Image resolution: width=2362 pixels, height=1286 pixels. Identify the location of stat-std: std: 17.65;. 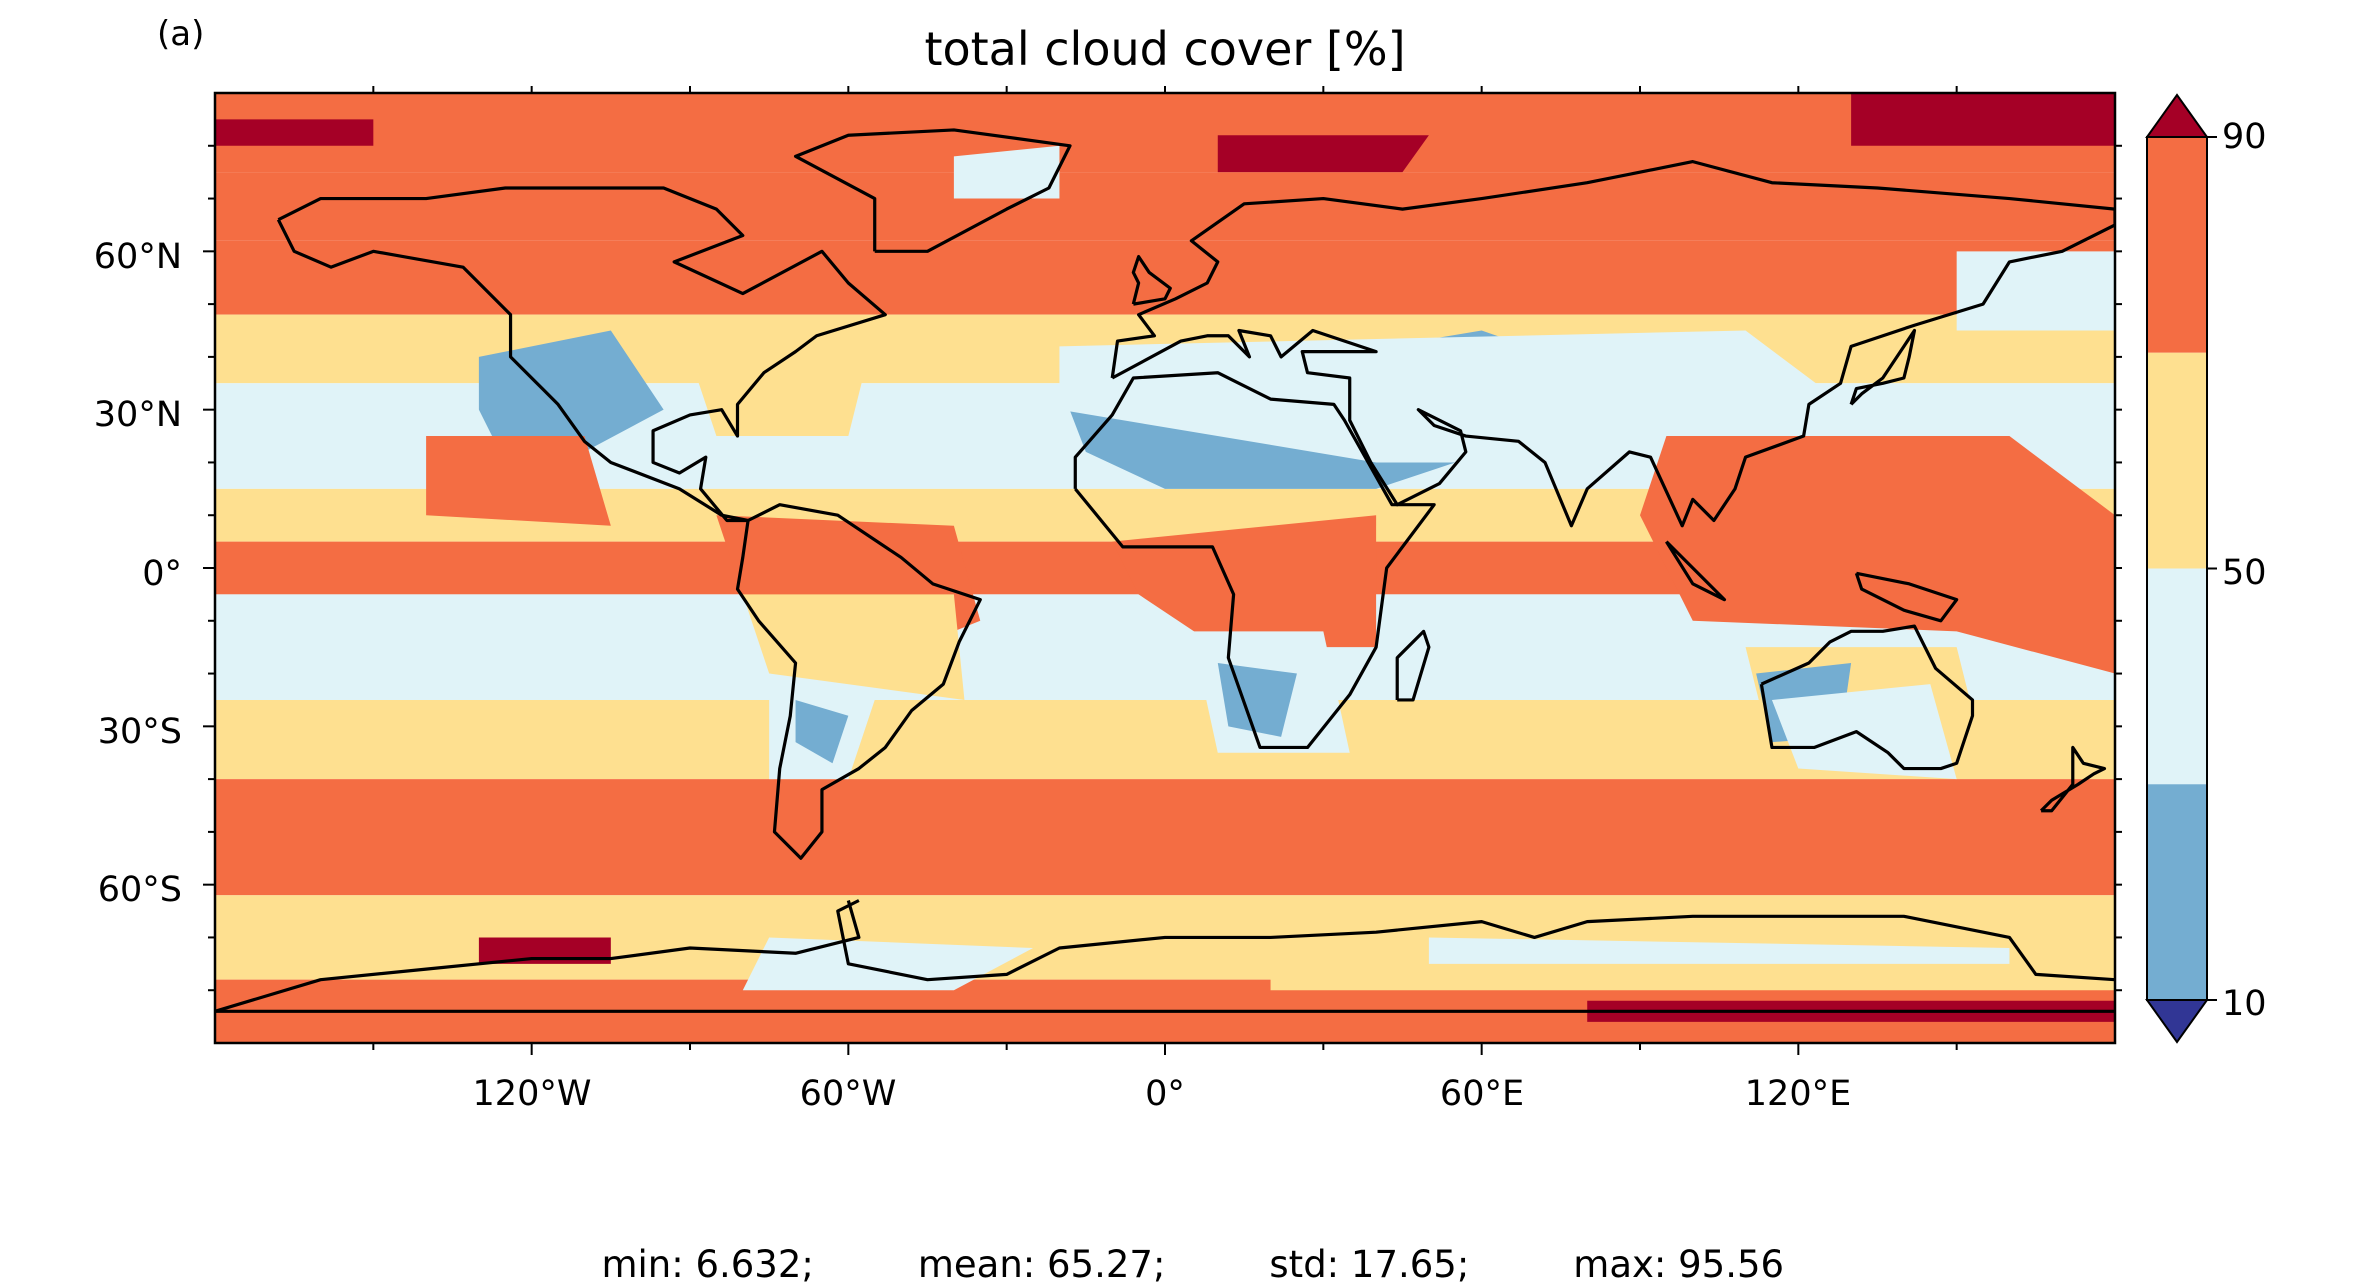
(1369, 1264).